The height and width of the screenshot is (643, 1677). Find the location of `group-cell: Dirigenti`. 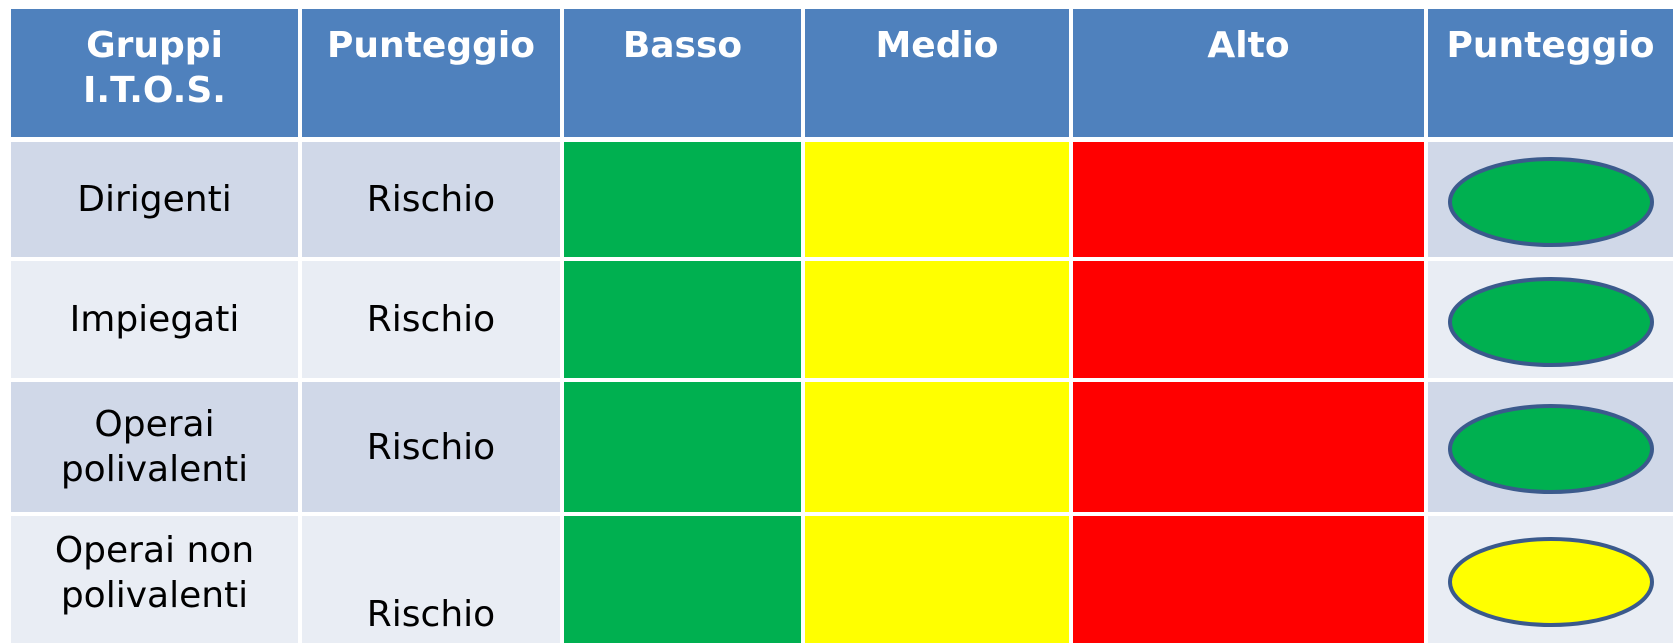

group-cell: Dirigenti is located at coordinates (154, 199).